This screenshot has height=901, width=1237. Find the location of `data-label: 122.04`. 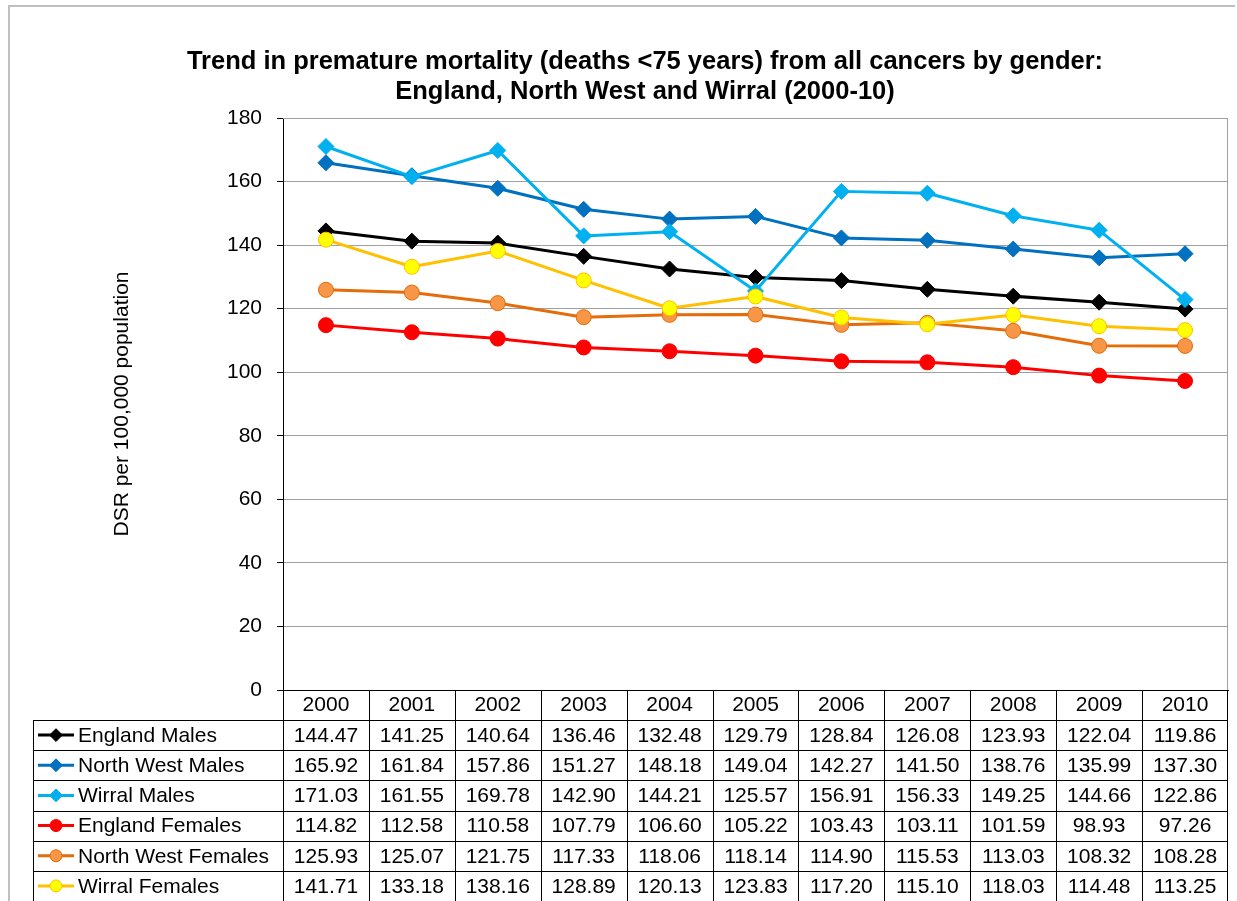

data-label: 122.04 is located at coordinates (1099, 734).